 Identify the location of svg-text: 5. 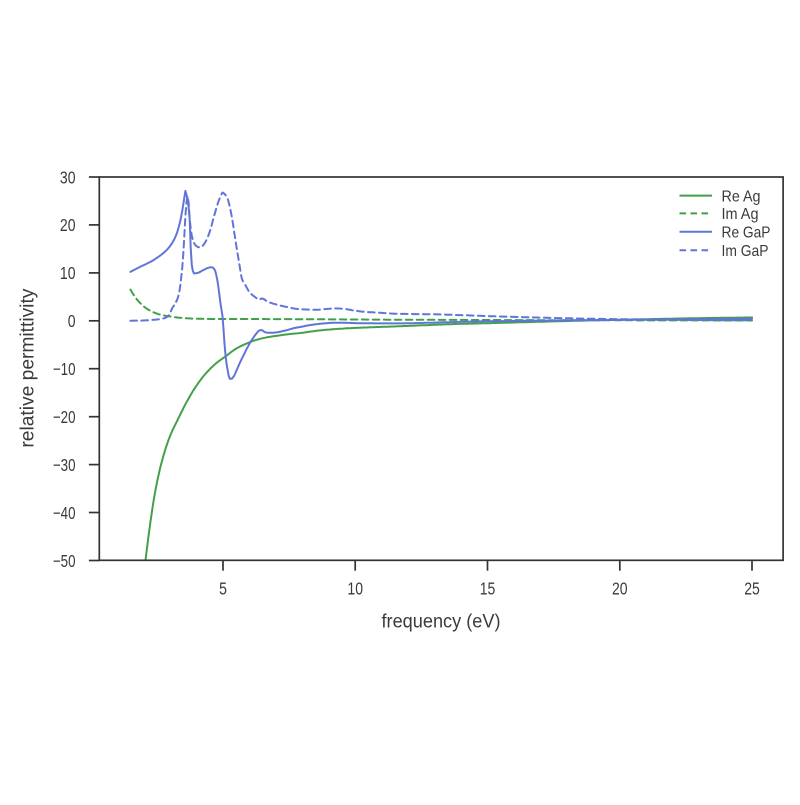
(223, 589).